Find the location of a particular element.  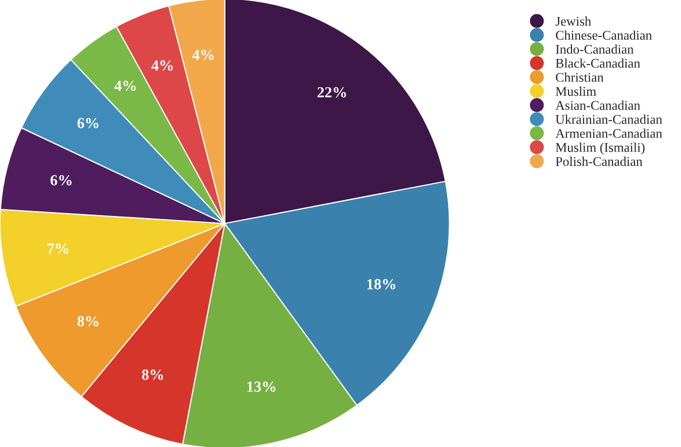

legend-label: Armenian-Canadian is located at coordinates (608, 133).